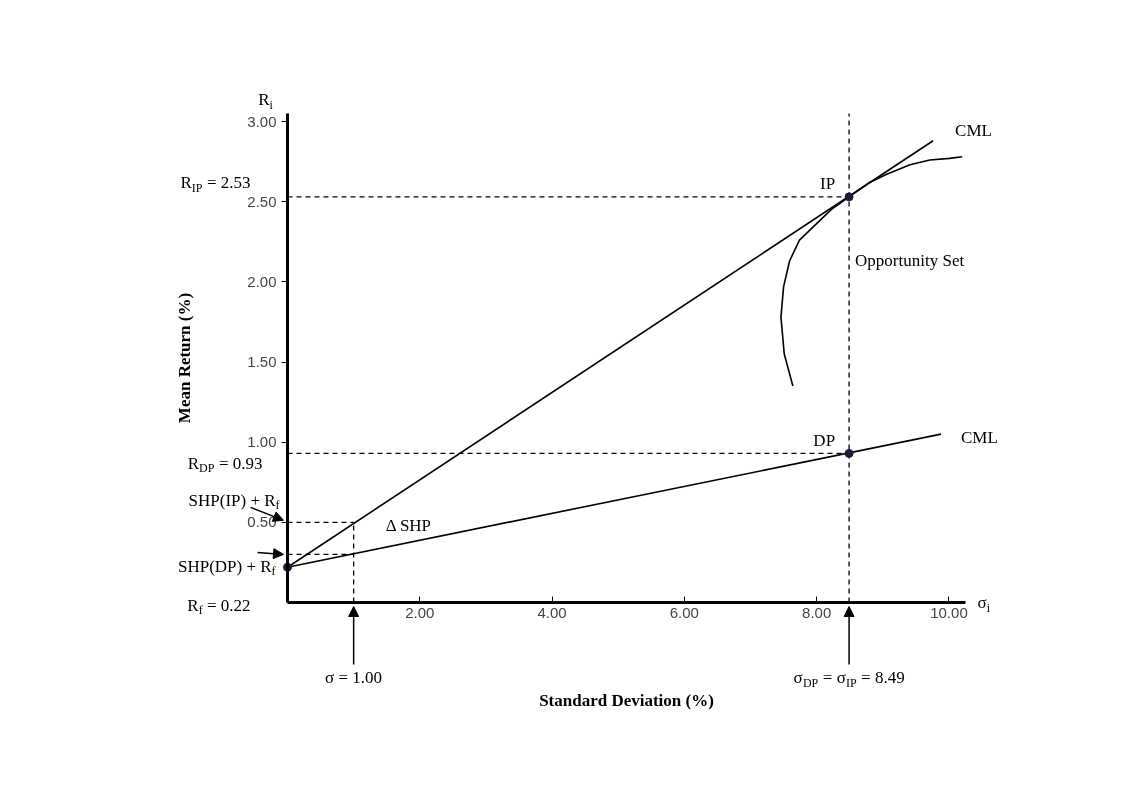 The height and width of the screenshot is (805, 1132). What do you see at coordinates (949, 612) in the screenshot?
I see `x-tick-label: 10.00` at bounding box center [949, 612].